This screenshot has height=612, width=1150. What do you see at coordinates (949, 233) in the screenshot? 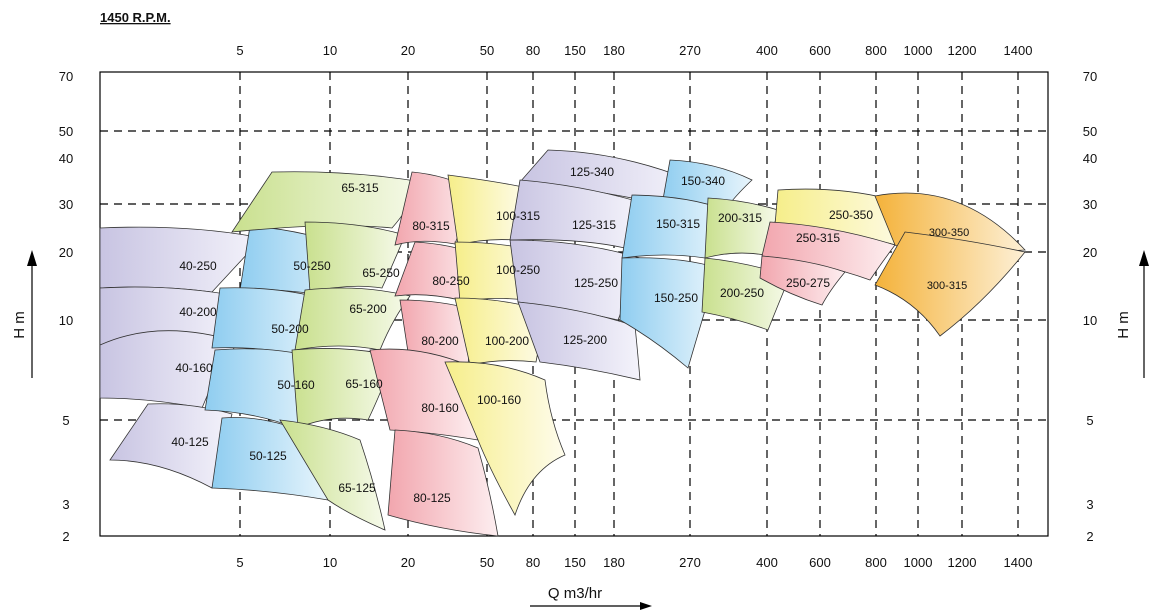
I see `zone-label-300-350: 300-350` at bounding box center [949, 233].